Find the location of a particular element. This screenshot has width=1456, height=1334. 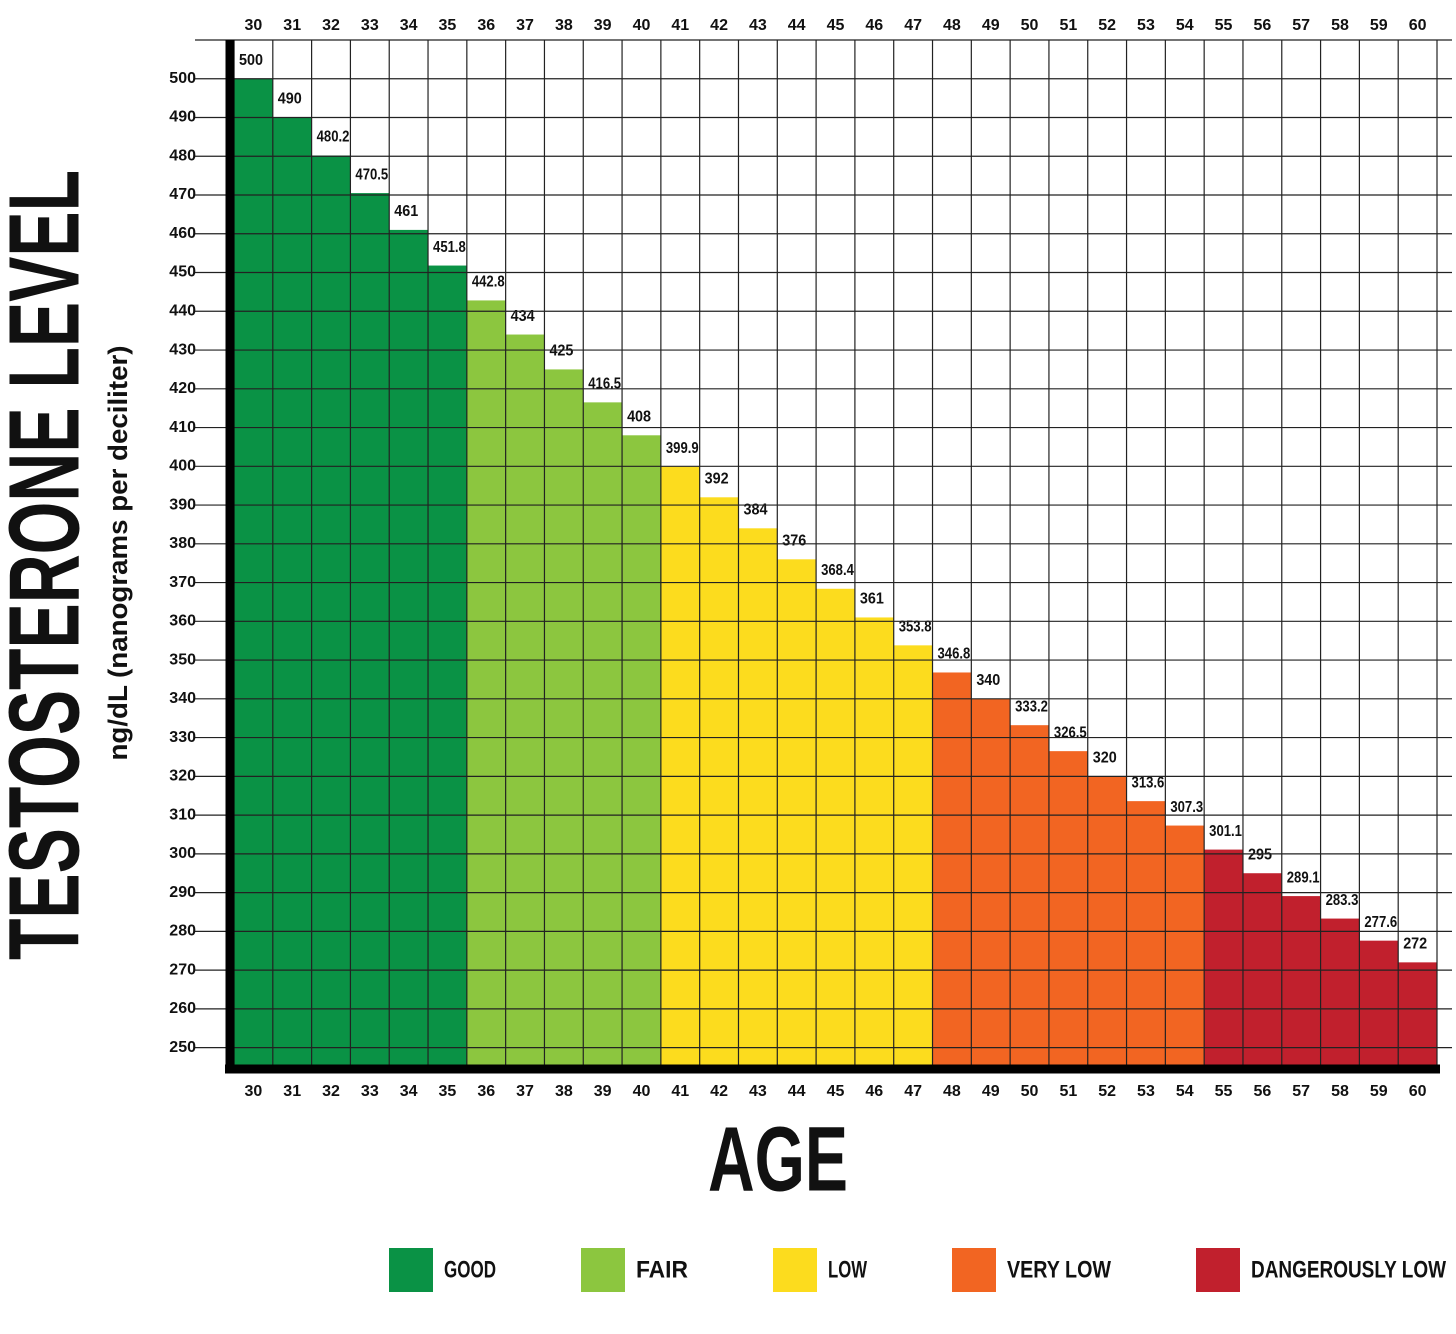

data-label: 425 is located at coordinates (561, 351).